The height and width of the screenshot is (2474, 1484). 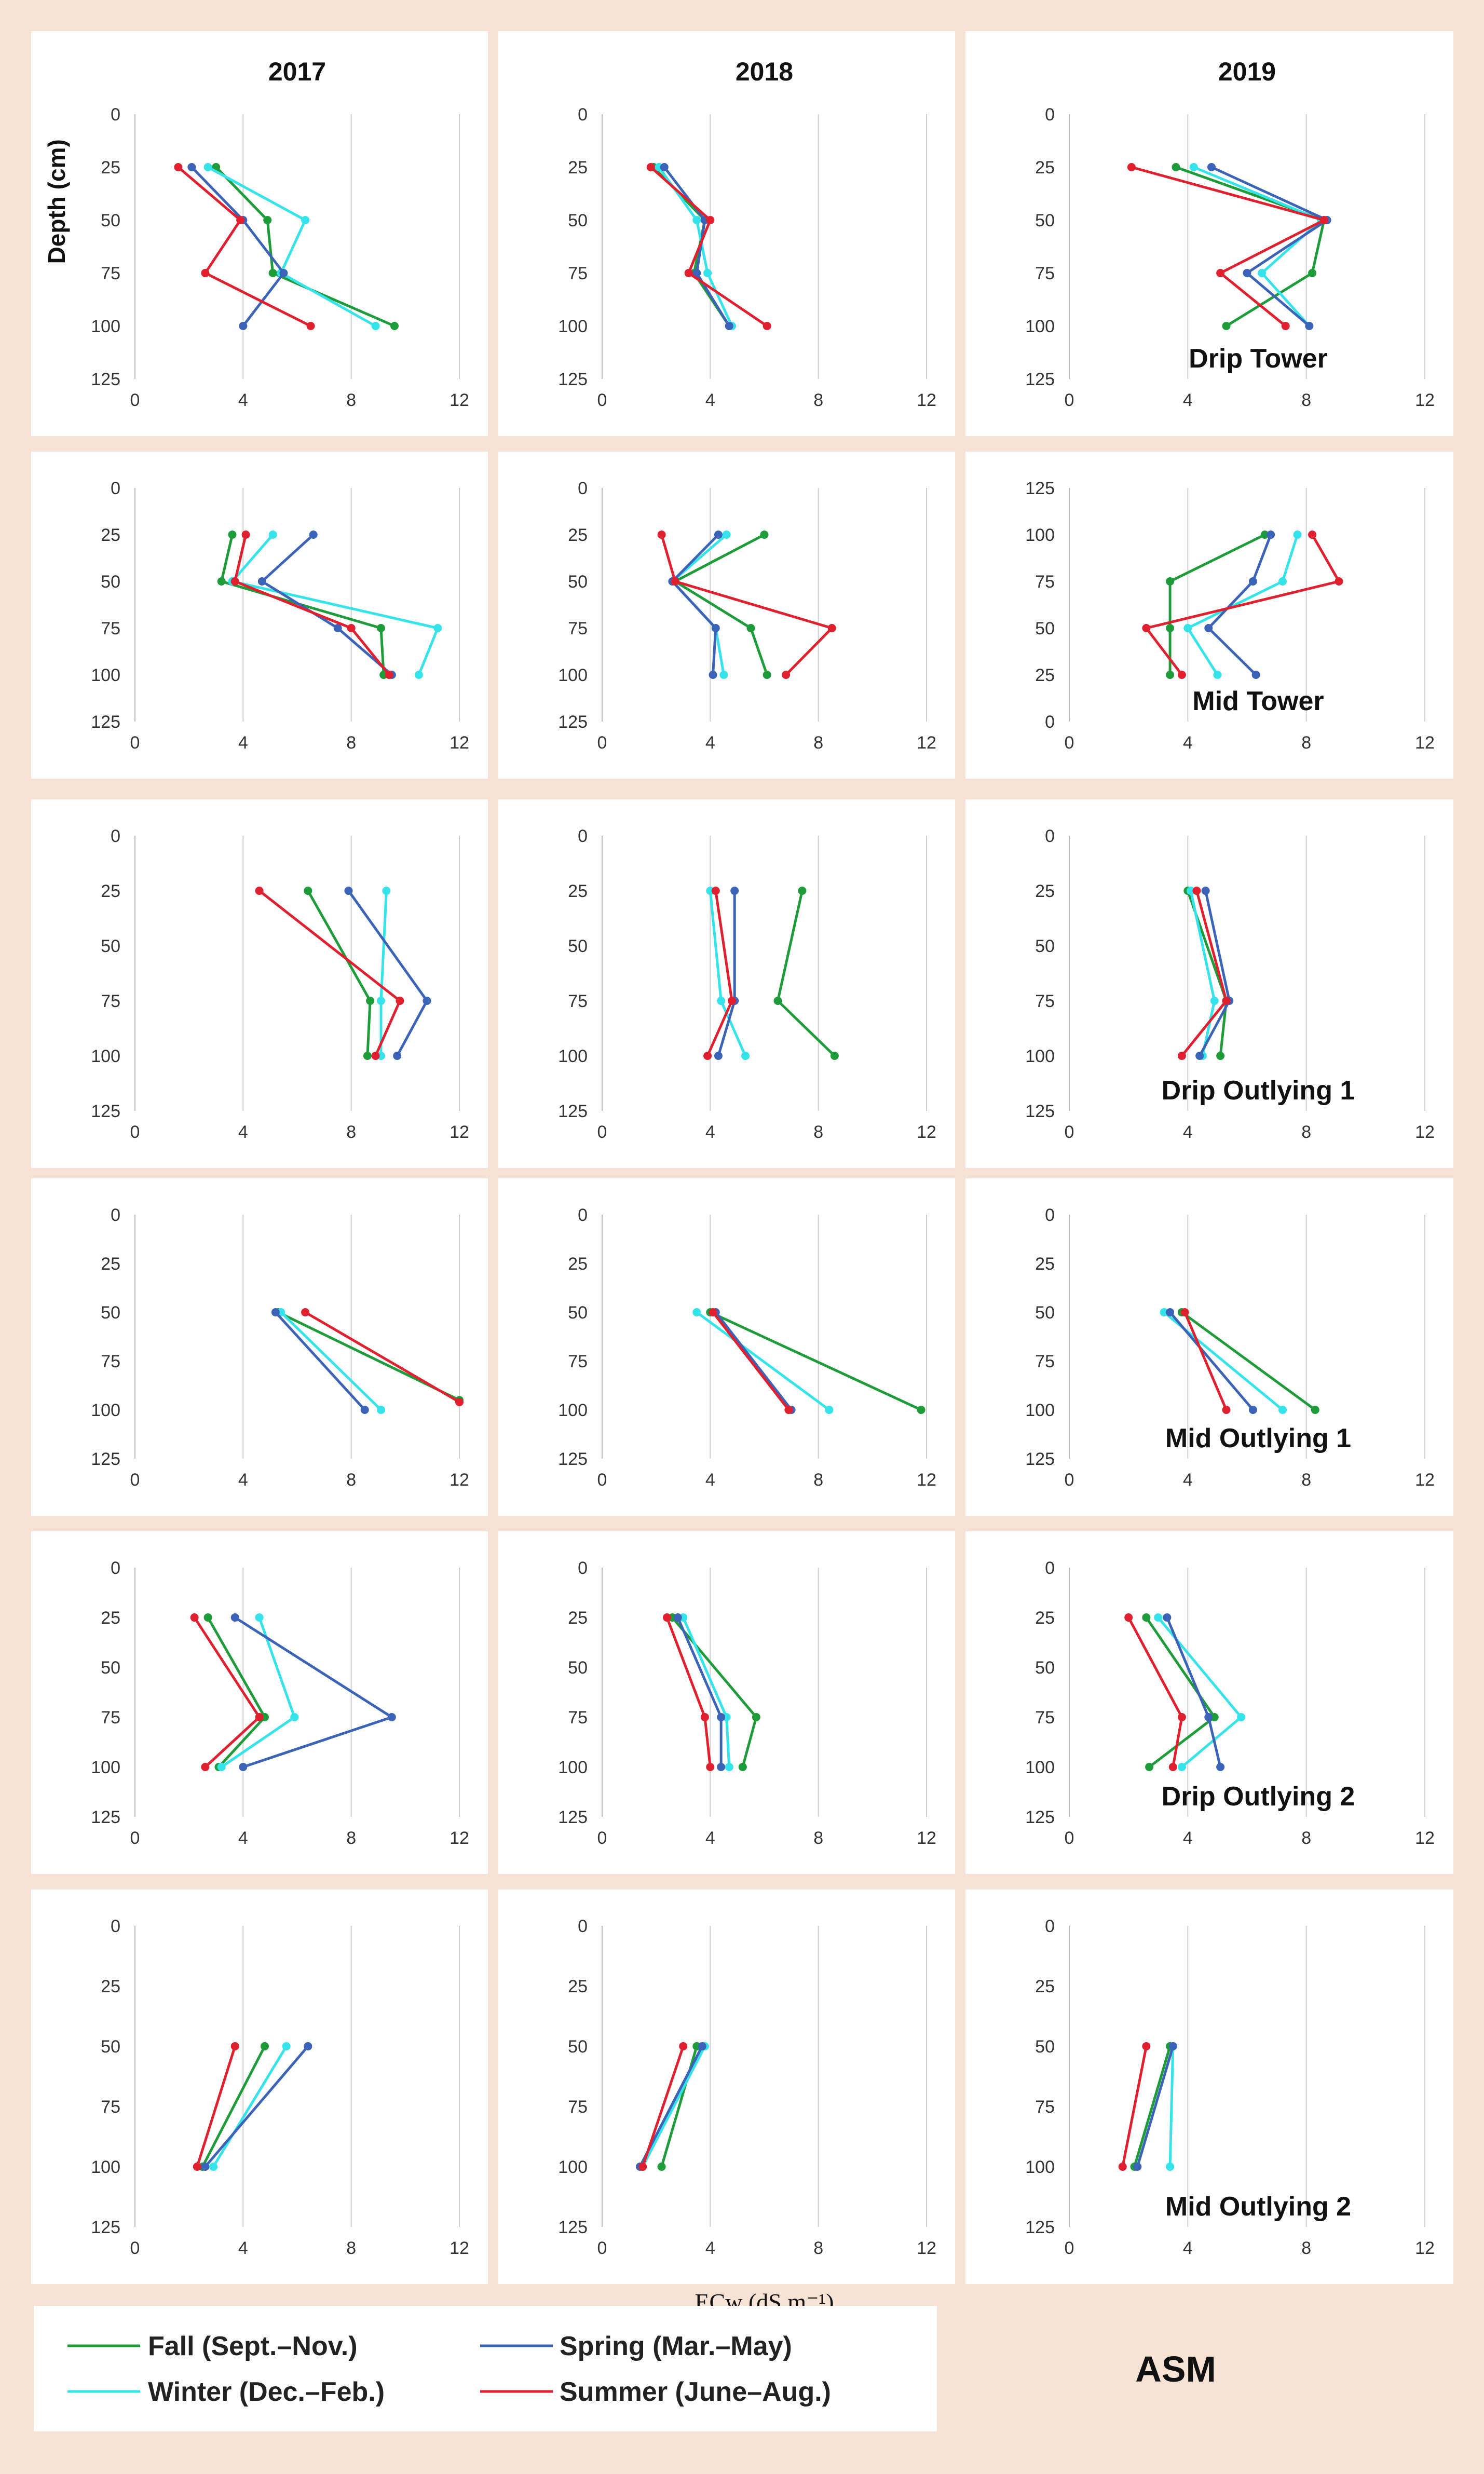 I want to click on panel-mid-outlying-2-2018: 0 4 8 12 0 25 50 75 100 125, so click(x=726, y=2087).